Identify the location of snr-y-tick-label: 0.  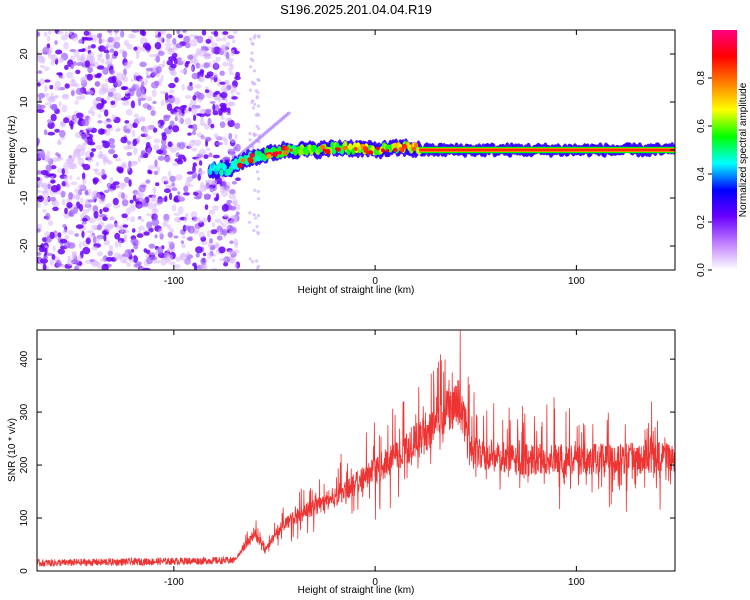
(24, 571).